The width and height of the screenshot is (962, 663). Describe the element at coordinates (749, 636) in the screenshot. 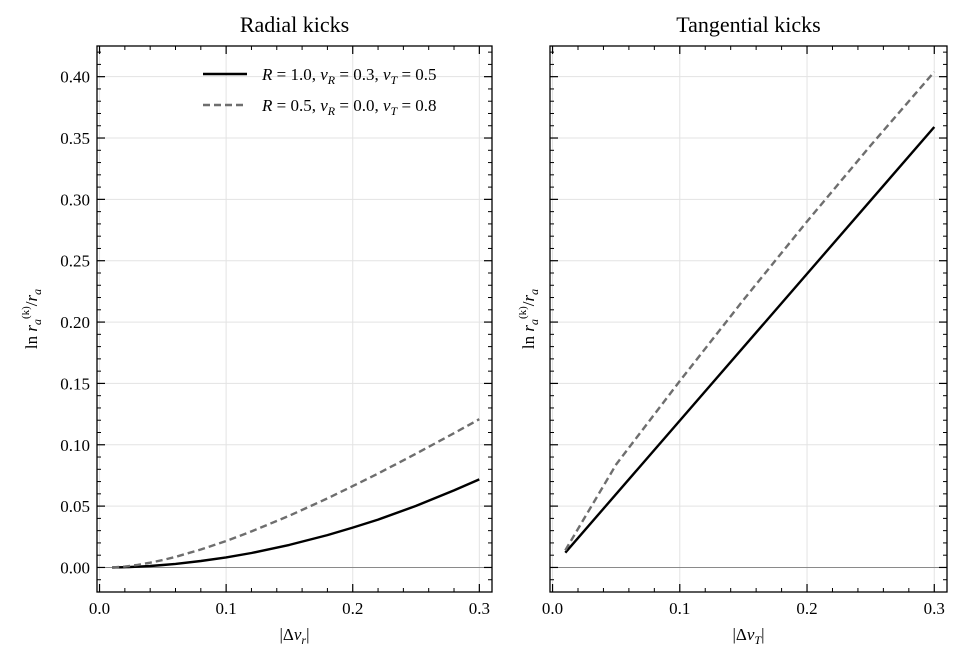

I see `x-axis-label: |ΔvT|` at that location.